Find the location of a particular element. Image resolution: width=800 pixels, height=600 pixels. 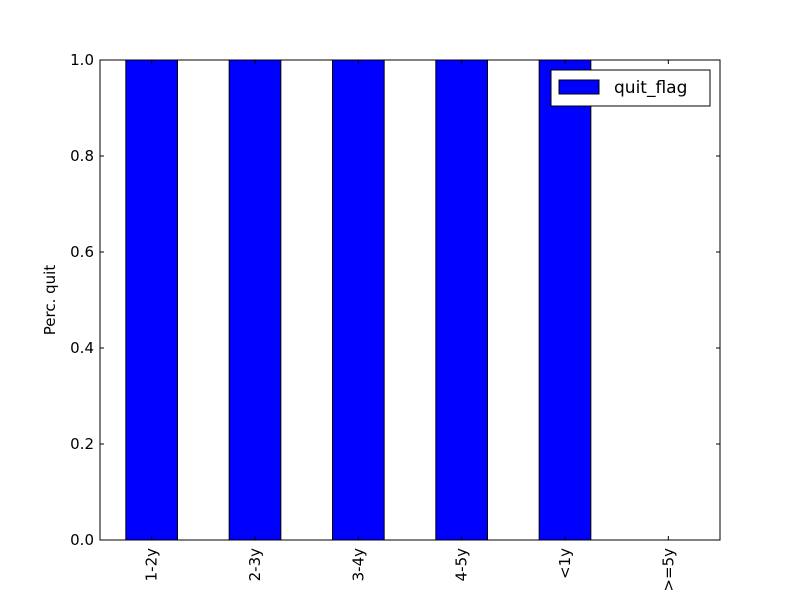

legend: quit_flag is located at coordinates (630, 88).